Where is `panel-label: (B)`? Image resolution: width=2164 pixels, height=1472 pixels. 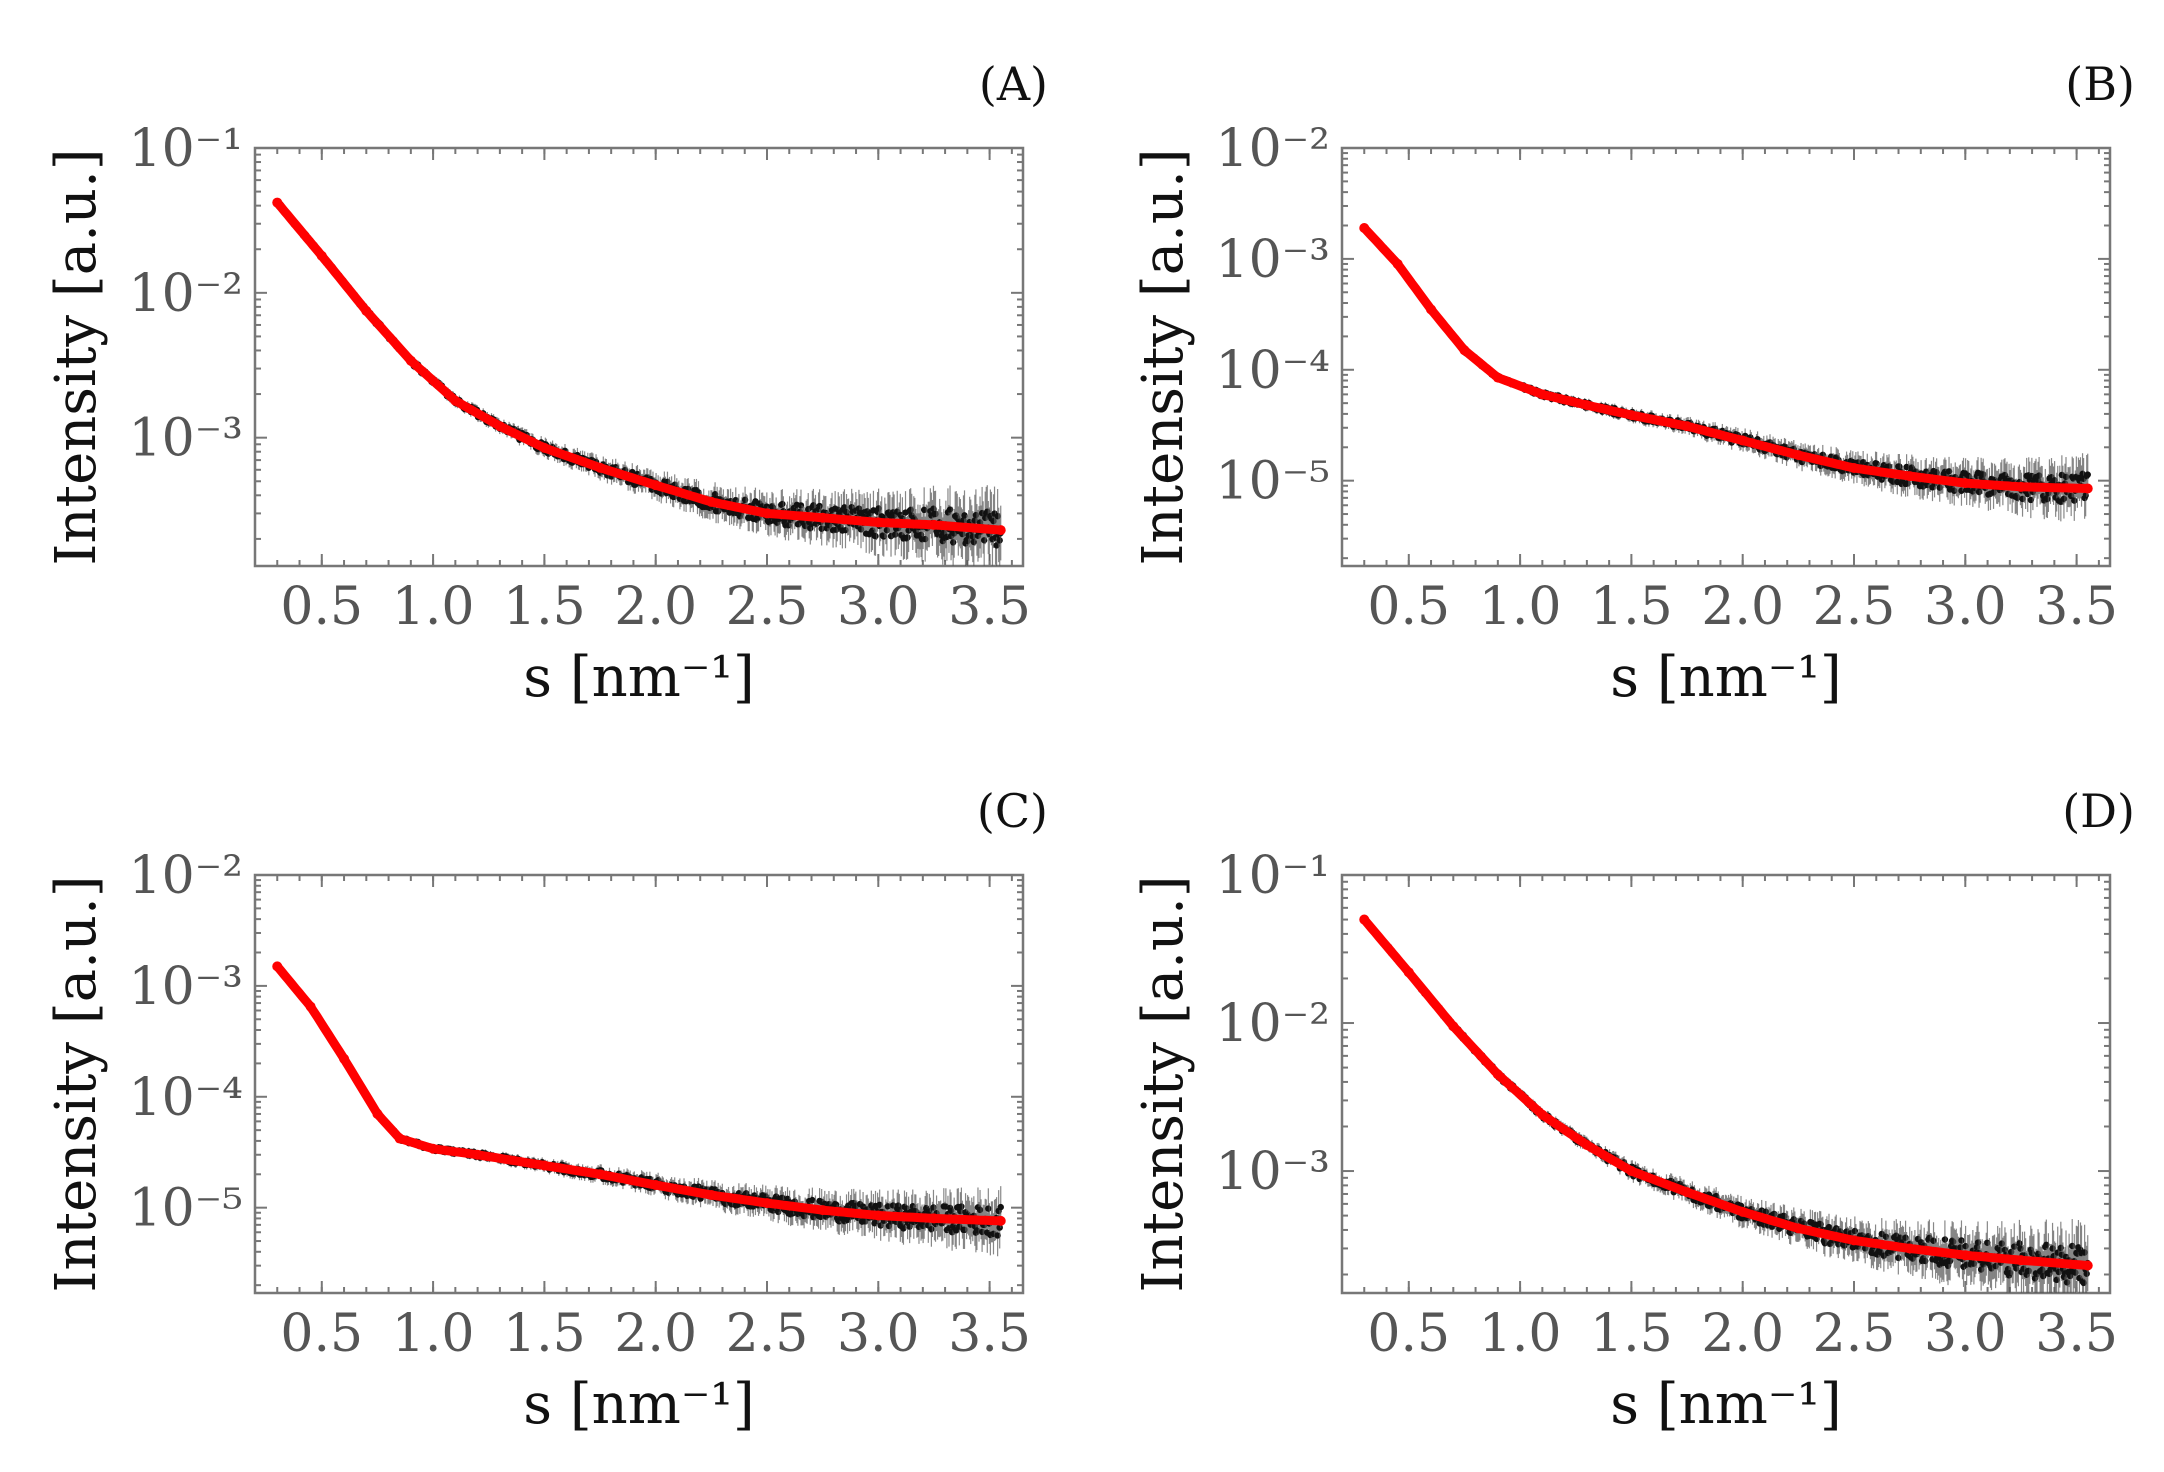
panel-label: (B) is located at coordinates (2100, 84).